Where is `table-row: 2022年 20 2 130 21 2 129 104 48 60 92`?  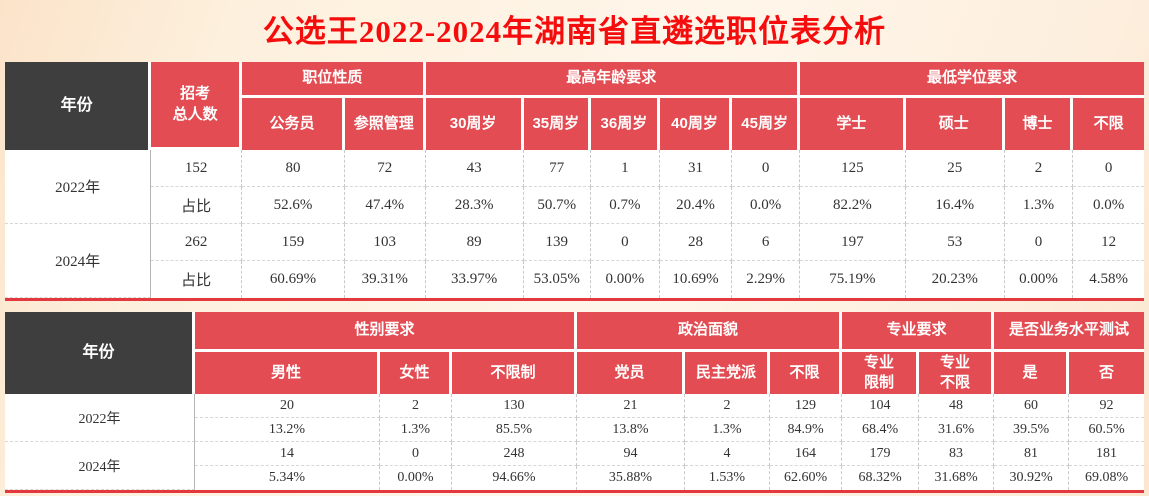
table-row: 2022年 20 2 130 21 2 129 104 48 60 92 is located at coordinates (575, 418).